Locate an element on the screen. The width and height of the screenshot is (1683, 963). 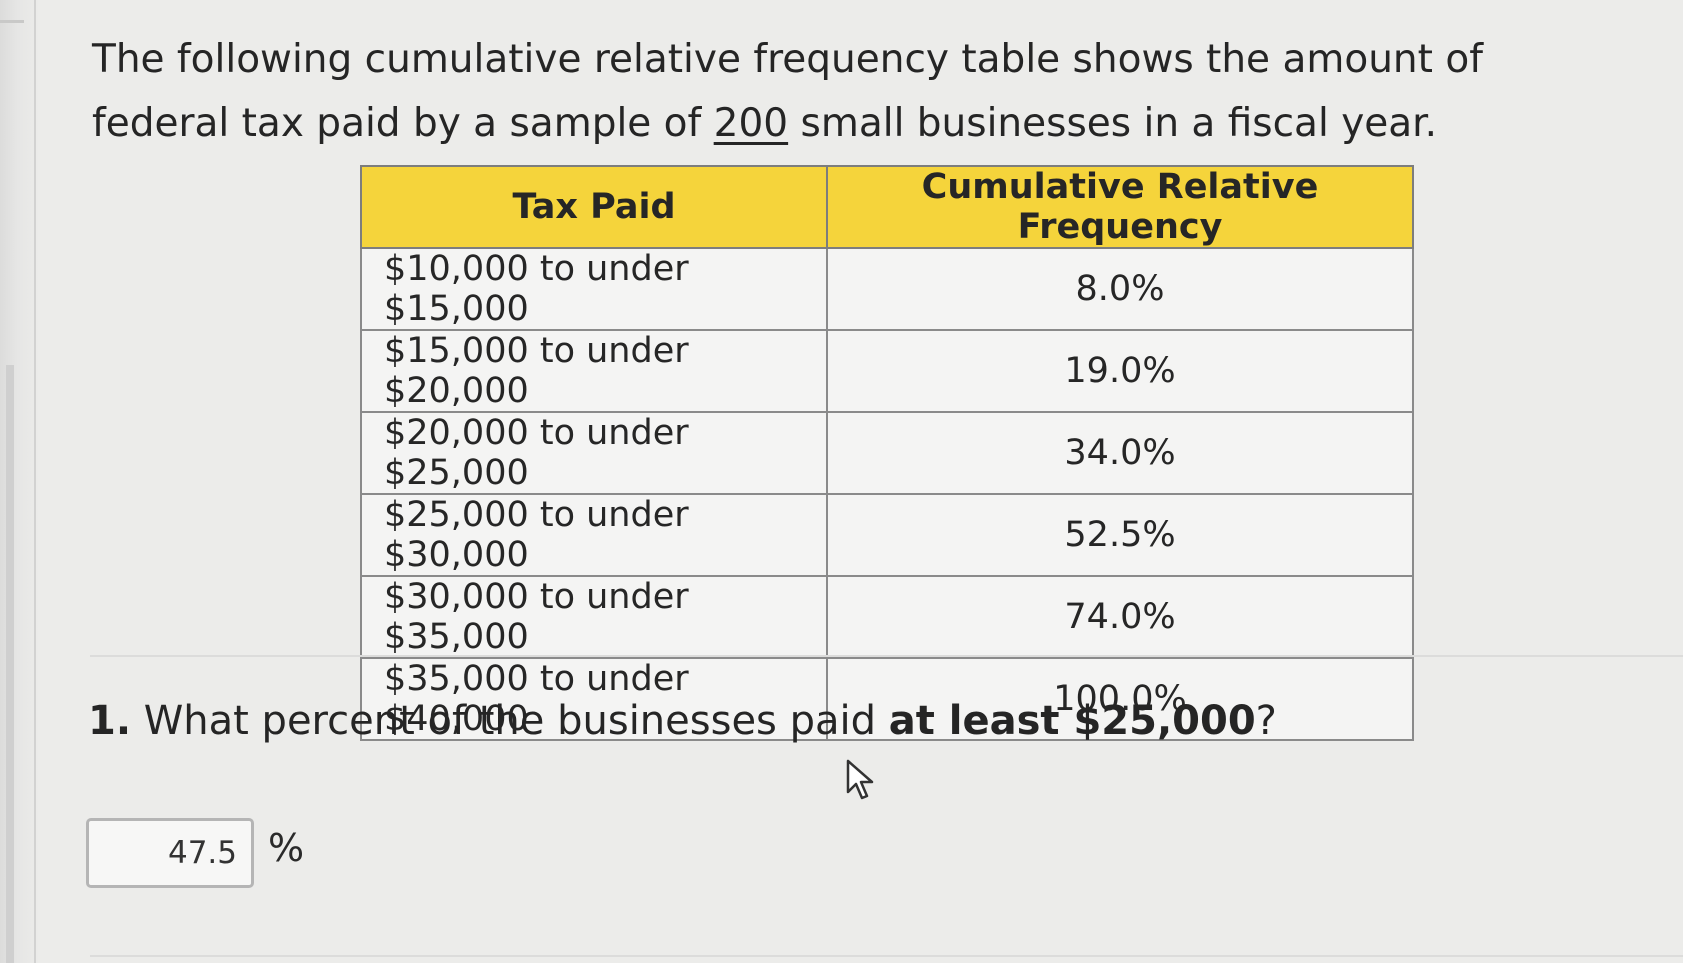
answer-unit-label: % is located at coordinates (286, 848).